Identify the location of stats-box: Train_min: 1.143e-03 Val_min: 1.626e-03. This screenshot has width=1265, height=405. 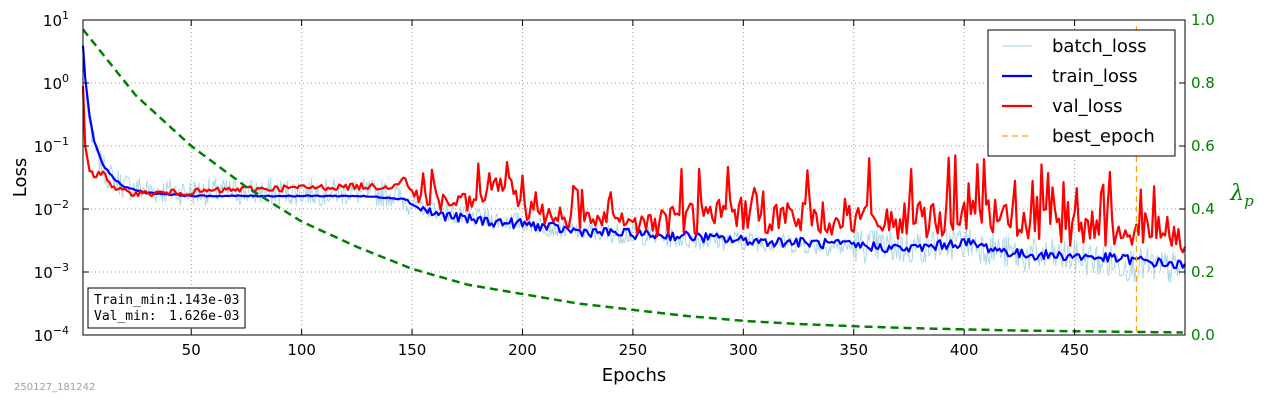
(166, 308).